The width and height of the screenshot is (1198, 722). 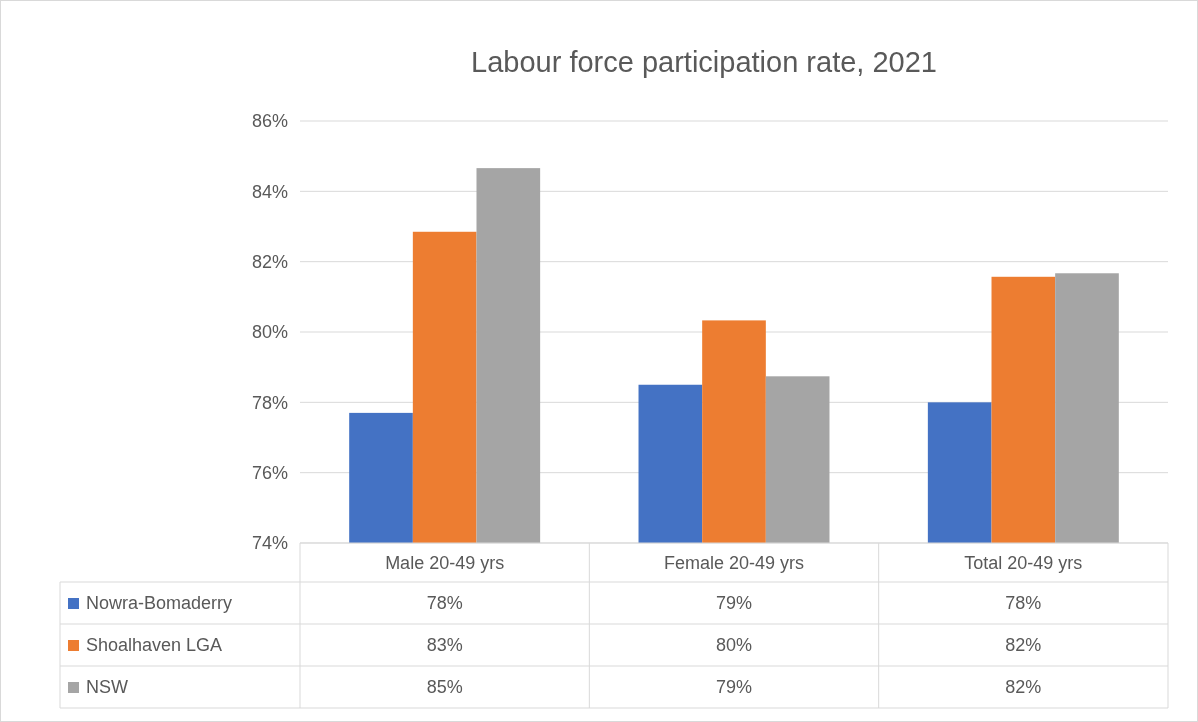 What do you see at coordinates (445, 562) in the screenshot?
I see `x-tick-label: Male 20-49 yrs` at bounding box center [445, 562].